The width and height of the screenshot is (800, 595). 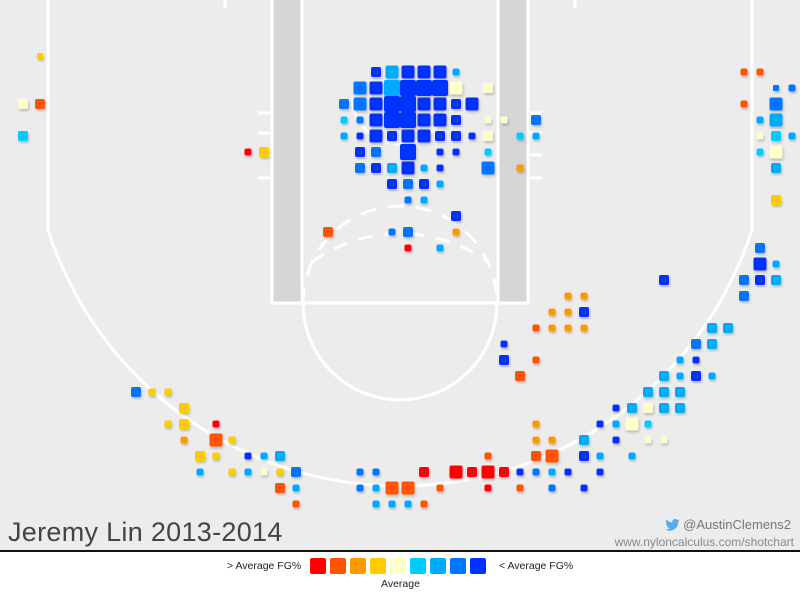 What do you see at coordinates (704, 542) in the screenshot?
I see `credit-url: www.nyloncalculus.com/shotchart` at bounding box center [704, 542].